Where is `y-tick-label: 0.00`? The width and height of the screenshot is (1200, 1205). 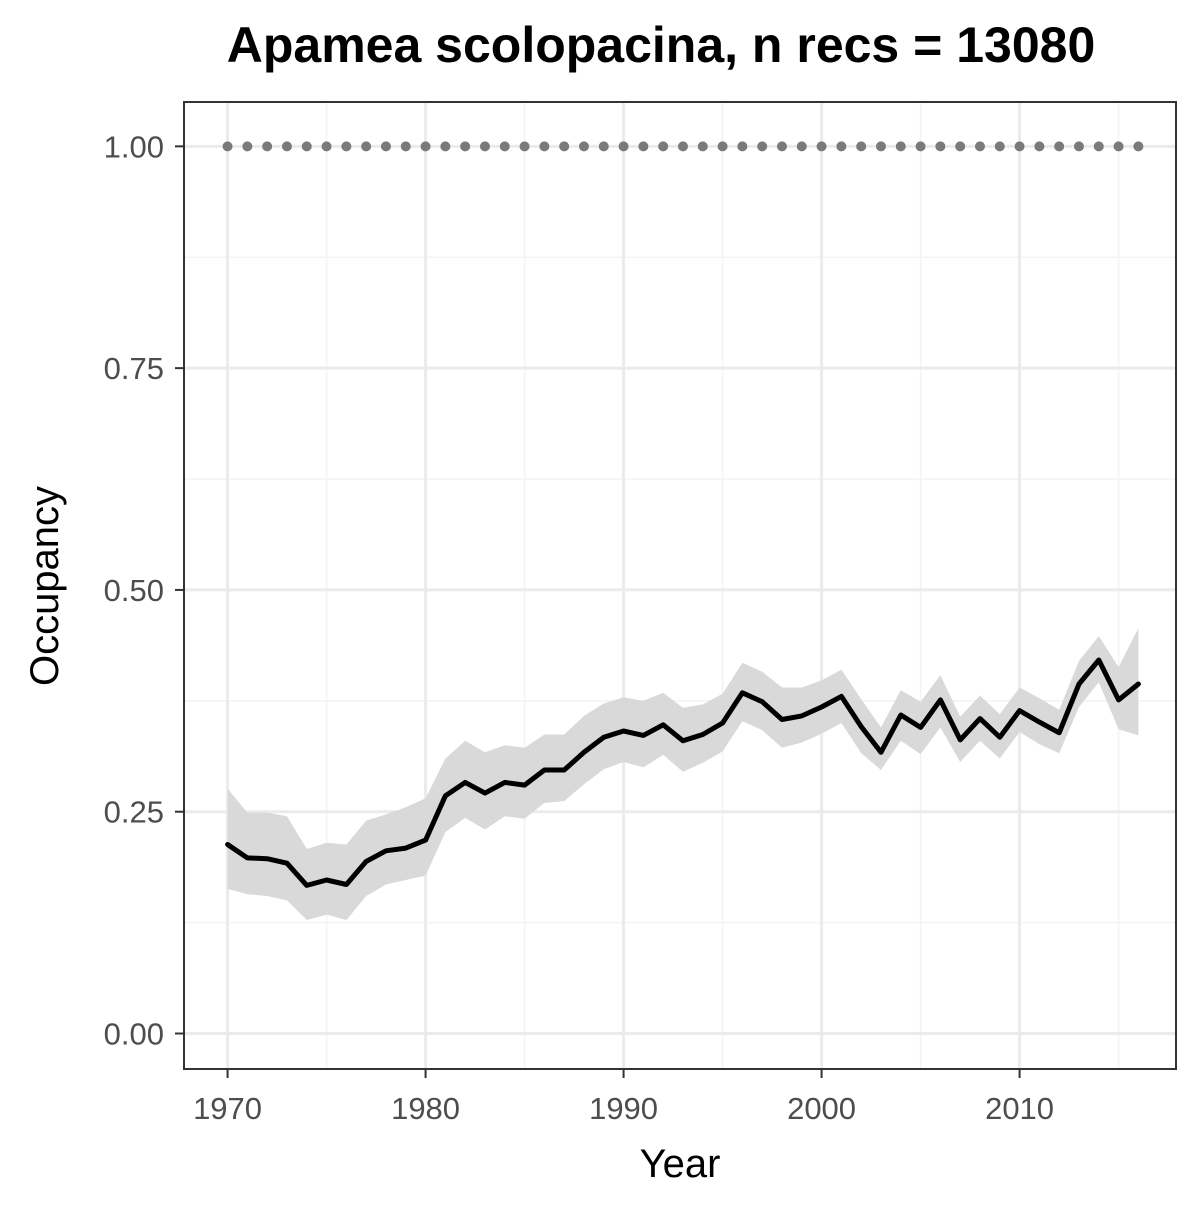
y-tick-label: 0.00 is located at coordinates (134, 1034).